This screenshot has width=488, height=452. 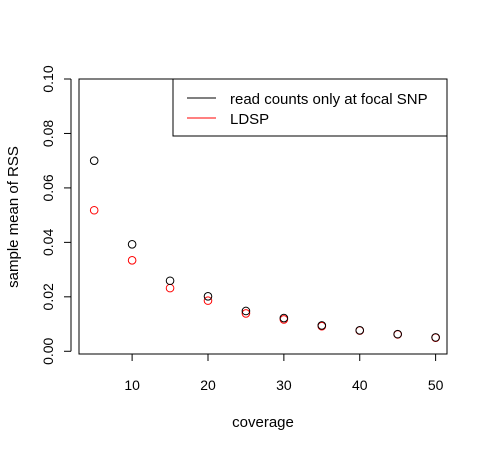 What do you see at coordinates (360, 385) in the screenshot?
I see `x-tick-label: 40` at bounding box center [360, 385].